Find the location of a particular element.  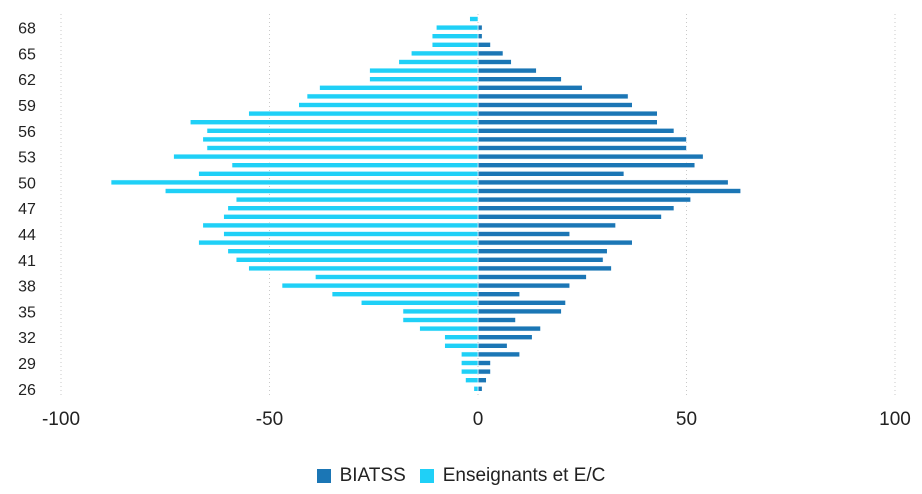

y-tick-label-53: 53 is located at coordinates (27, 158).